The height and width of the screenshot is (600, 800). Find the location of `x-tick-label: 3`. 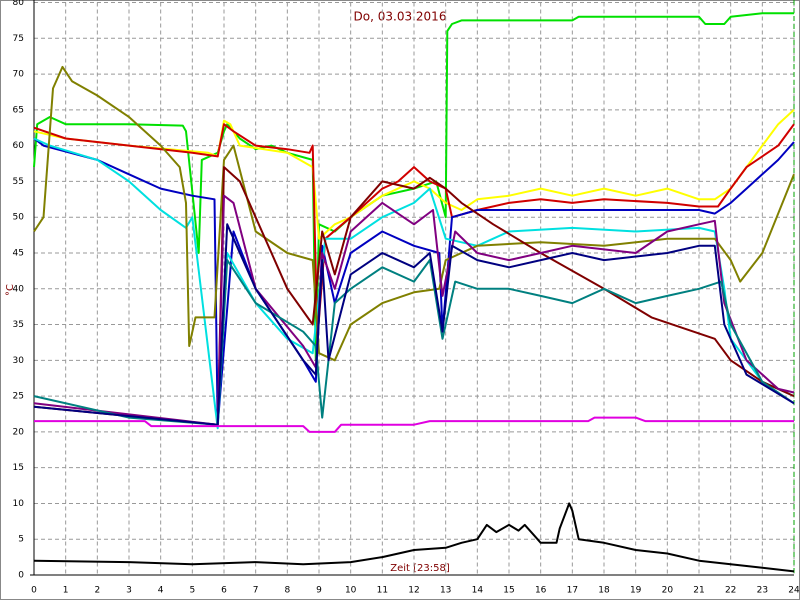

x-tick-label: 3 is located at coordinates (129, 591).